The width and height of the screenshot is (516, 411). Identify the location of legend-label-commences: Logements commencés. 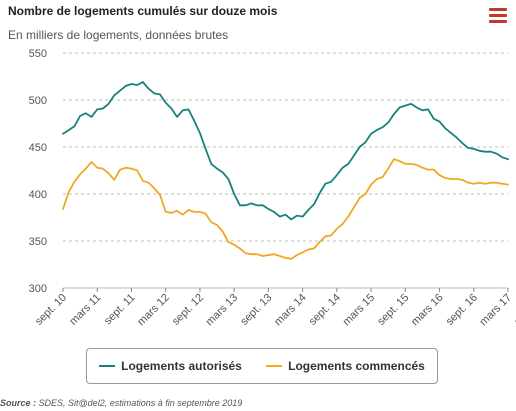
(356, 366).